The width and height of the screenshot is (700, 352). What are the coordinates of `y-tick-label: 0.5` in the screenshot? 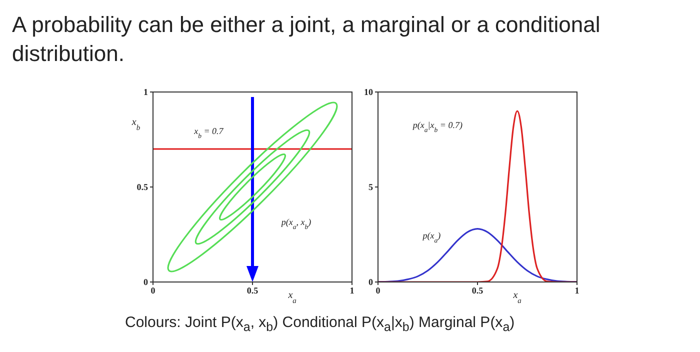 It's located at (142, 187).